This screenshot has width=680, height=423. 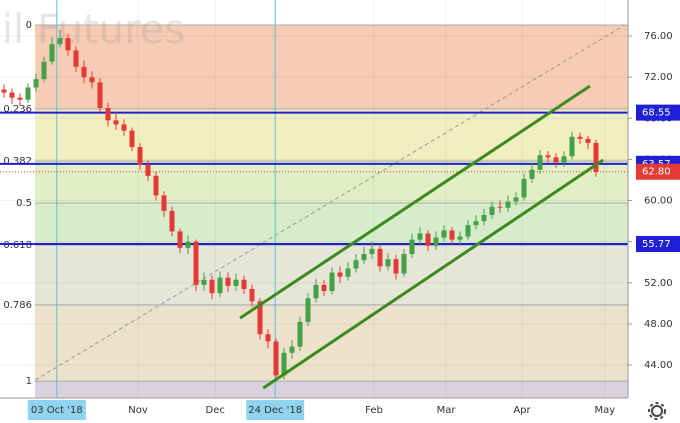 I want to click on fib-label: 0.236, so click(x=17, y=109).